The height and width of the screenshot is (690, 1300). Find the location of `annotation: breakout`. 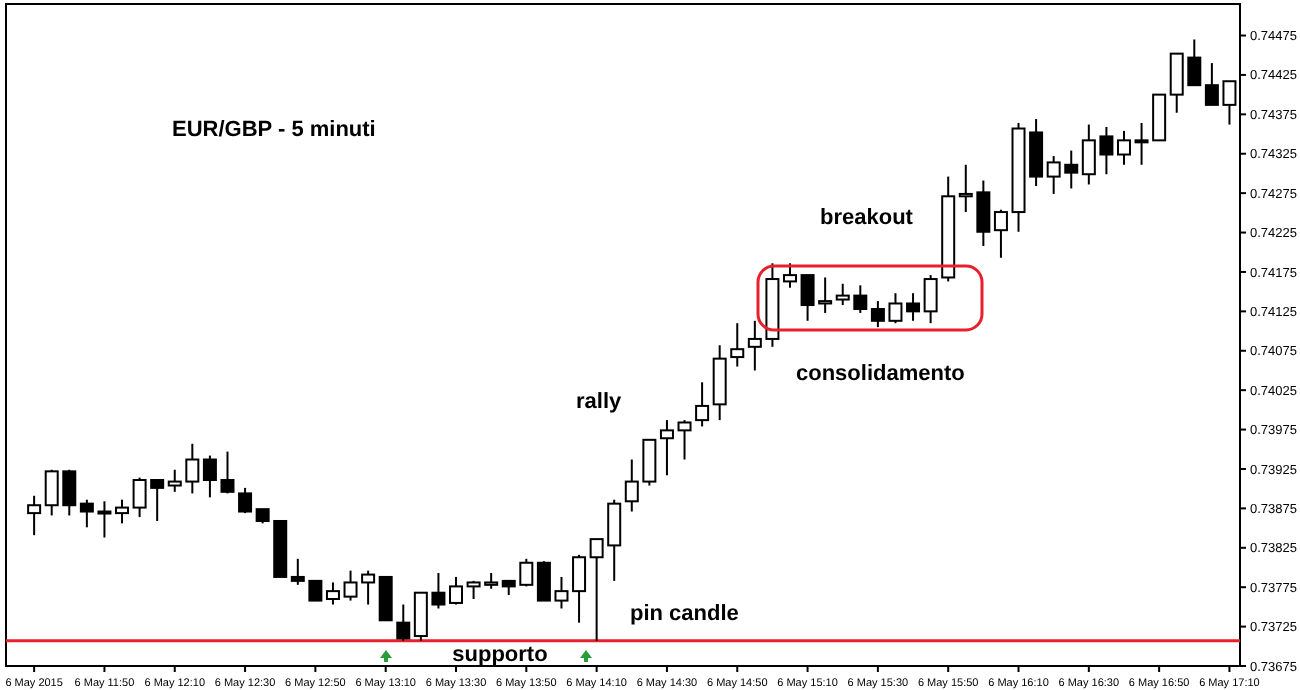

annotation: breakout is located at coordinates (867, 218).